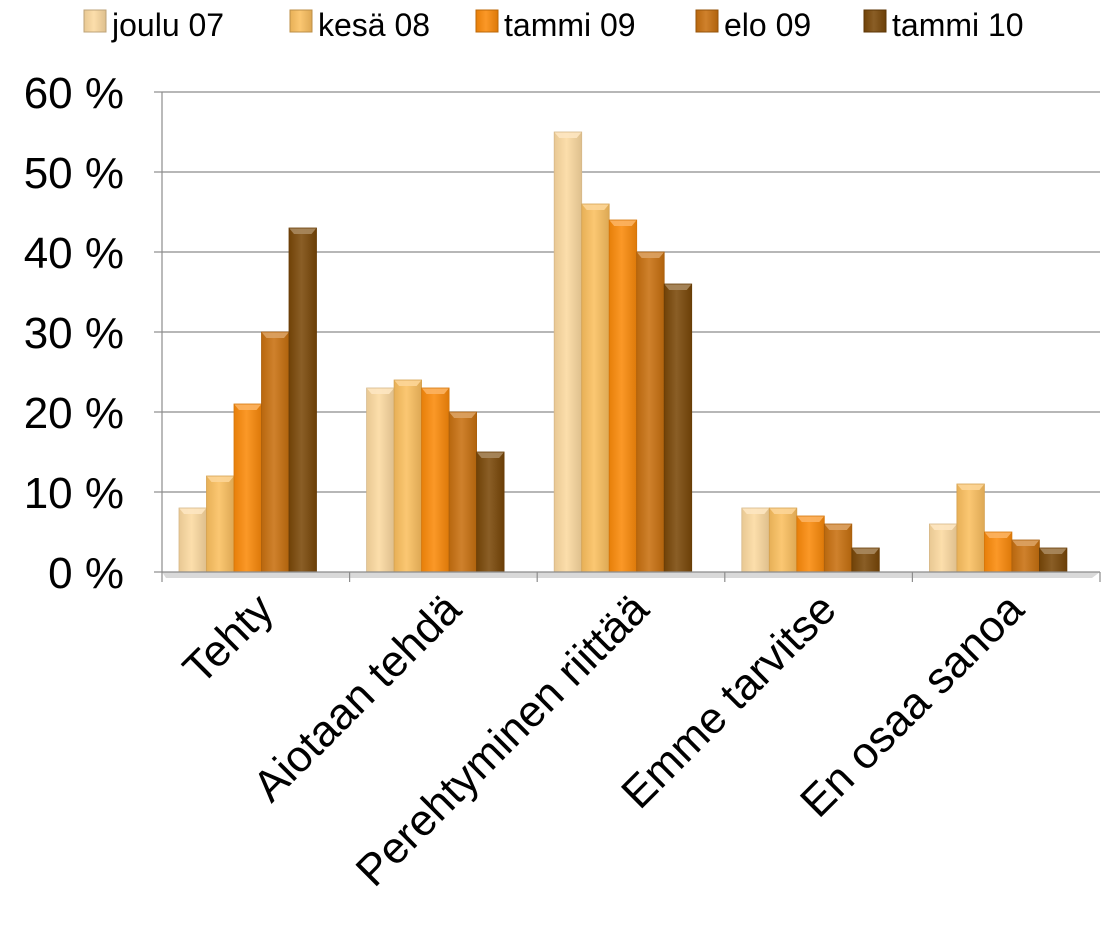  I want to click on legend-label: tammi 09, so click(570, 25).